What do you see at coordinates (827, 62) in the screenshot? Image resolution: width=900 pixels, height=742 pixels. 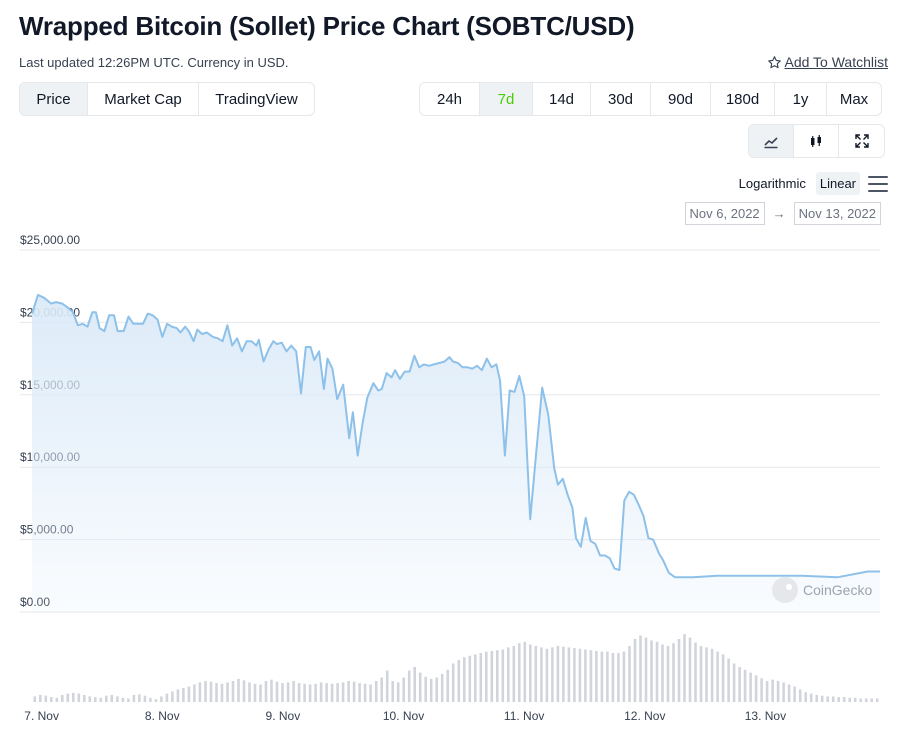 I see `add-to-watchlist-link: Add To Watchlist` at bounding box center [827, 62].